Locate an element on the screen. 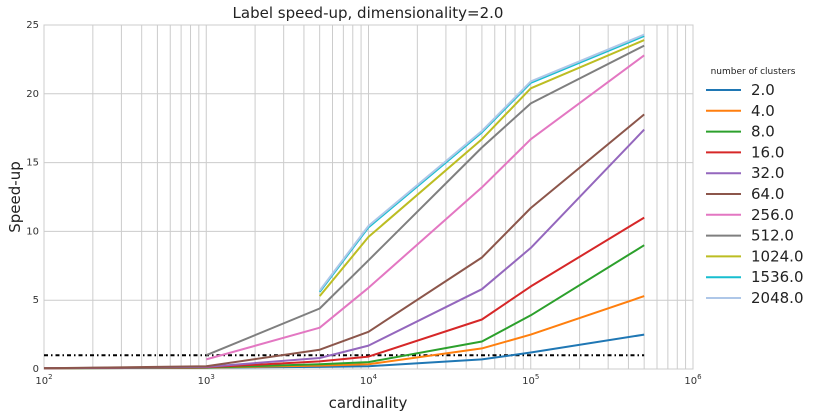  legend-item: 8.0 is located at coordinates (740, 132).